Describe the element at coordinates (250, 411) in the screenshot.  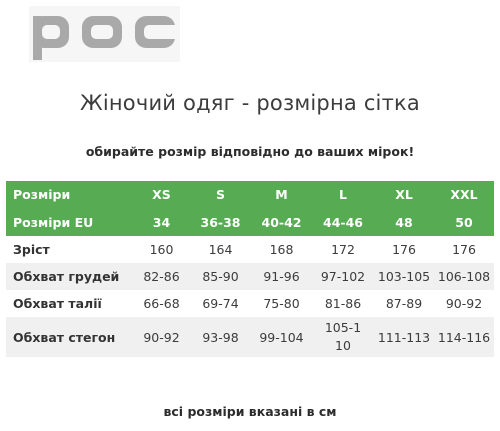
I see `units-note: всі розміри вказані в см` at that location.